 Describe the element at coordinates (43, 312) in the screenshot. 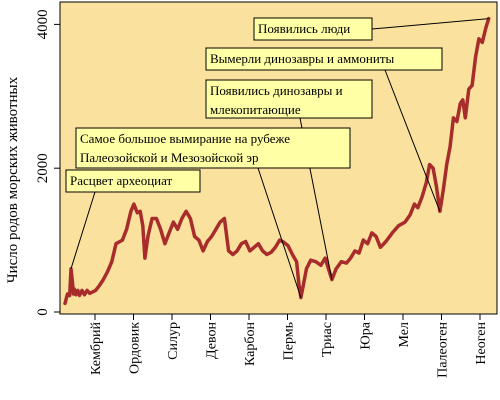

I see `y-tick-label: 0` at that location.